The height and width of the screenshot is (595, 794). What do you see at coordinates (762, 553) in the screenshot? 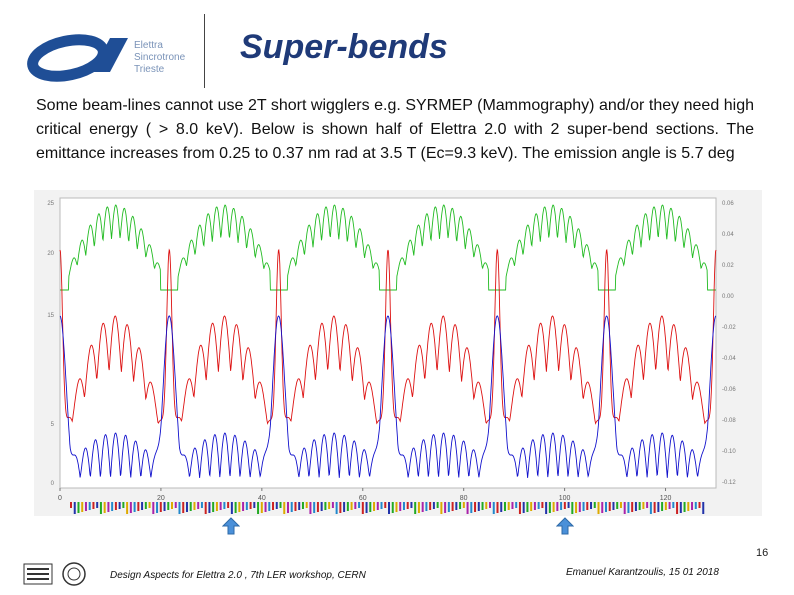
I see `page-number: 16` at bounding box center [762, 553].